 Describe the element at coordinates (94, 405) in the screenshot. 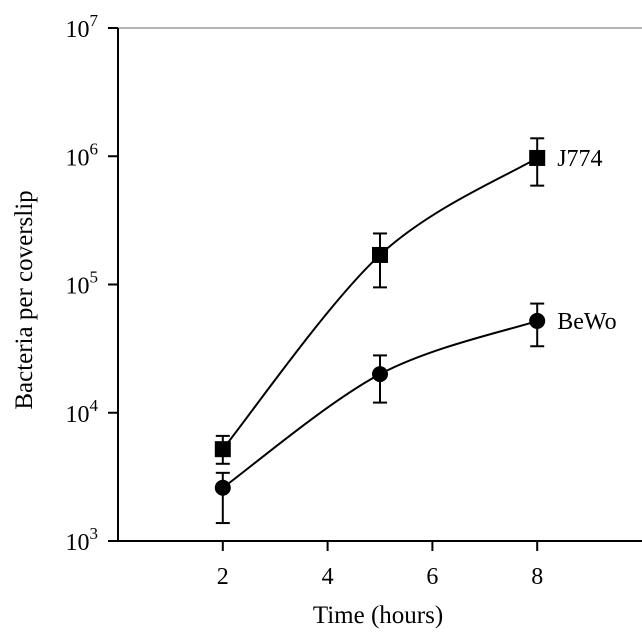

I see `y-tick-label-exponent: 4` at that location.